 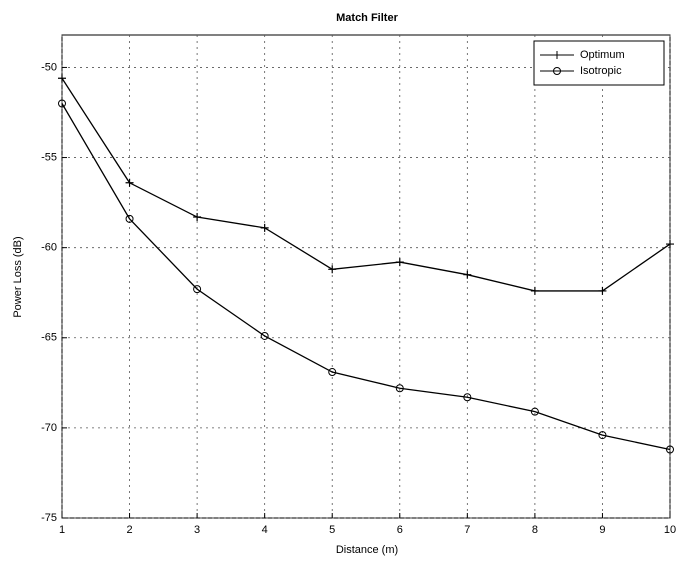 What do you see at coordinates (49, 157) in the screenshot?
I see `y-tick-label: -55` at bounding box center [49, 157].